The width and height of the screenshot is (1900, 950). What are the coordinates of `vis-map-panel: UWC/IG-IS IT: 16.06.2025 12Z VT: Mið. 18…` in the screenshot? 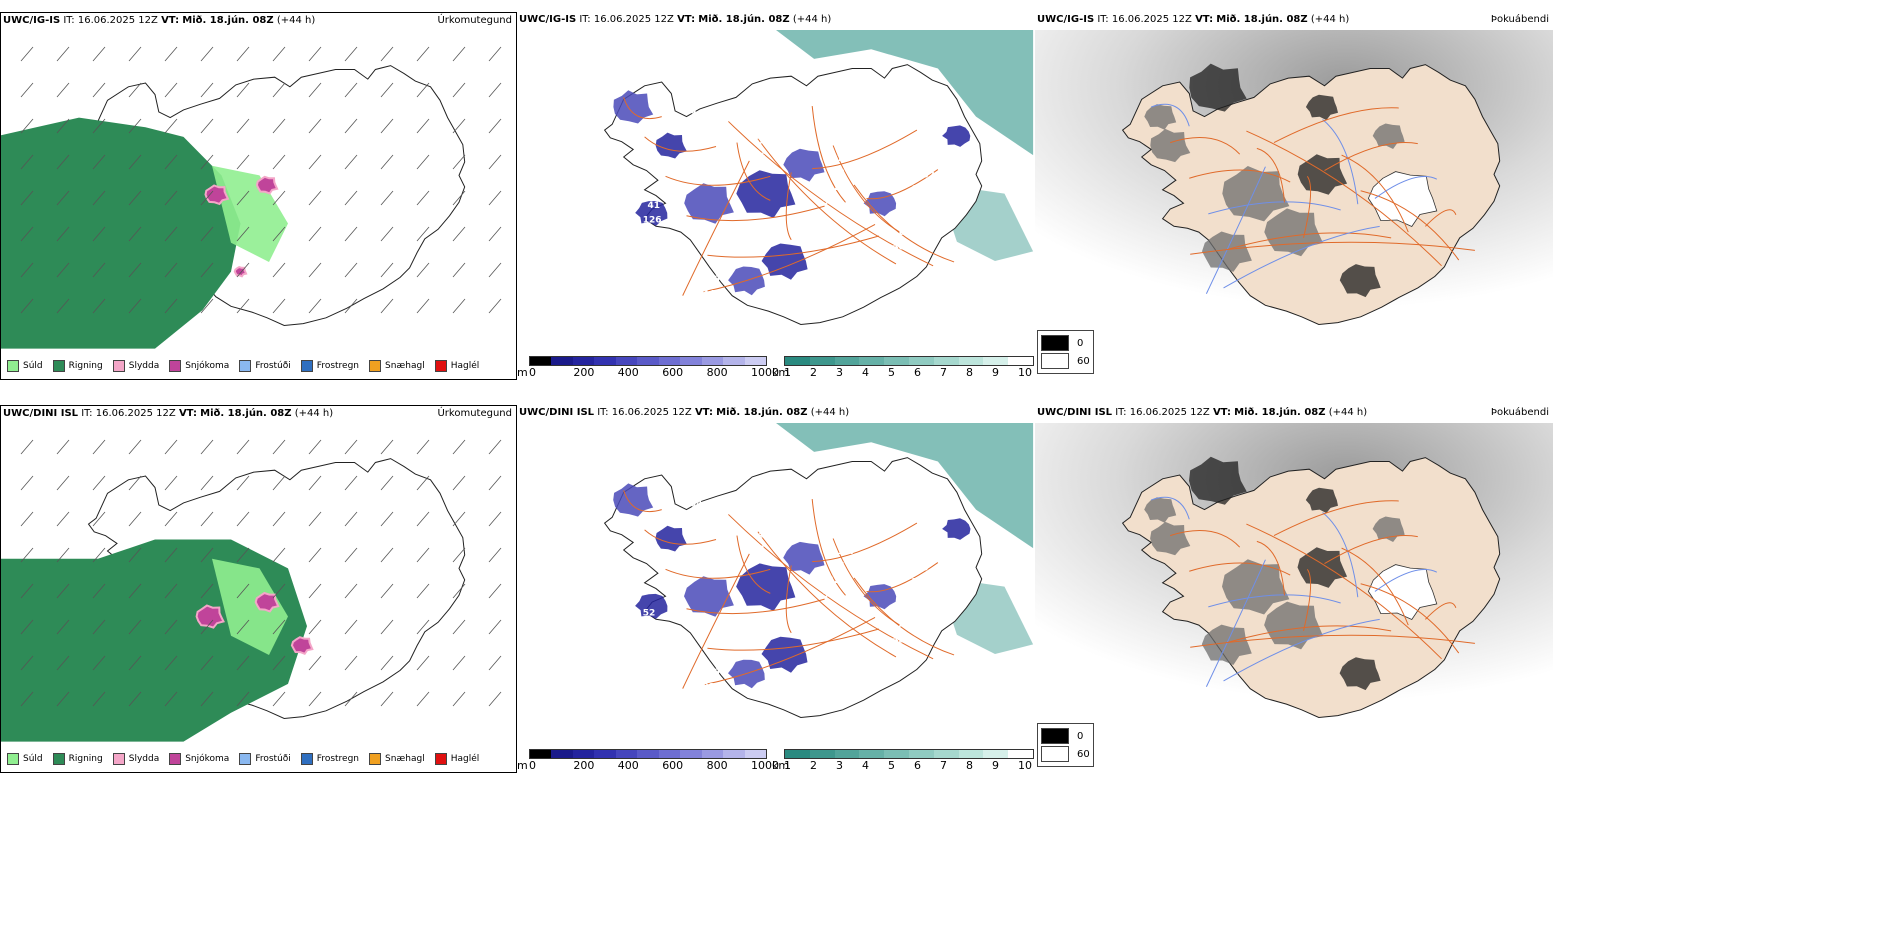 It's located at (776, 196).